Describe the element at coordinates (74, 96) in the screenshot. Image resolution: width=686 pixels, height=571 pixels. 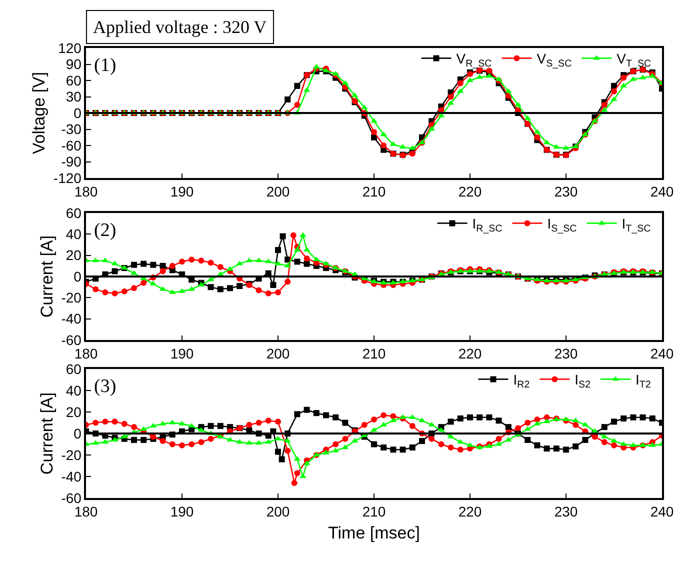
I see `y-tick-label: 30` at that location.